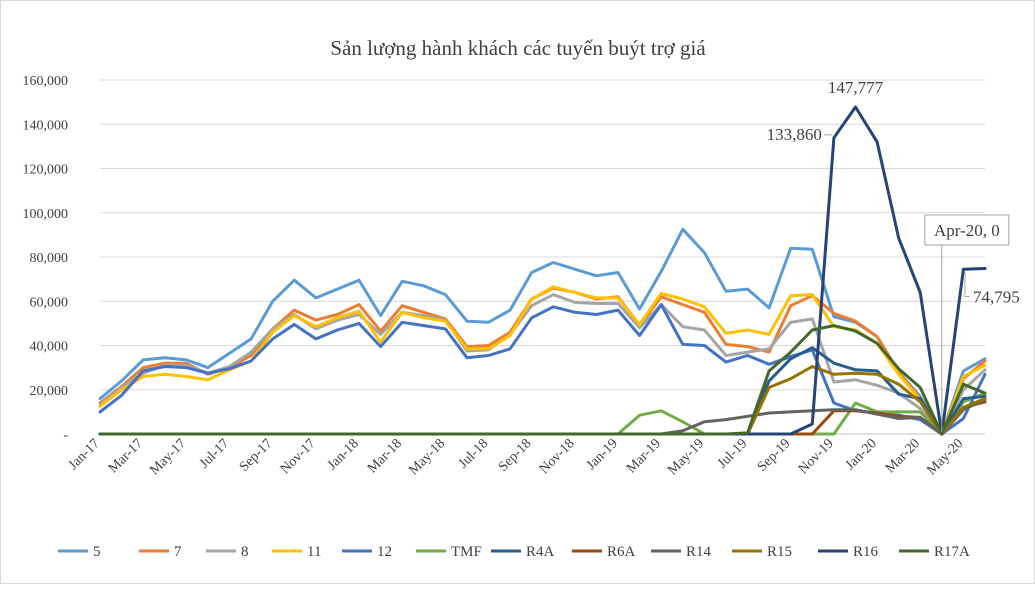  What do you see at coordinates (794, 134) in the screenshot?
I see `annotation-label: 133,860` at bounding box center [794, 134].